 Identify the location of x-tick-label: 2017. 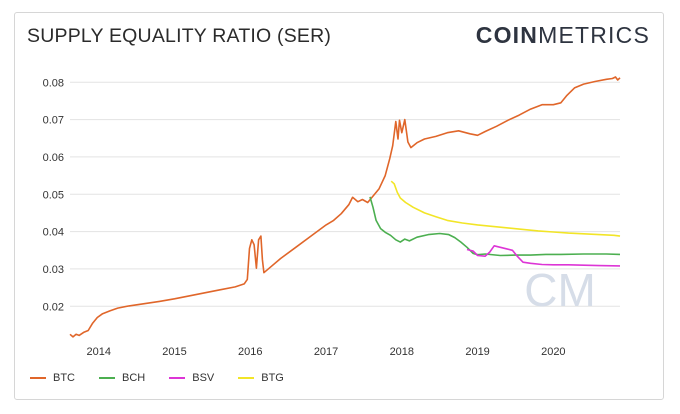
(326, 352).